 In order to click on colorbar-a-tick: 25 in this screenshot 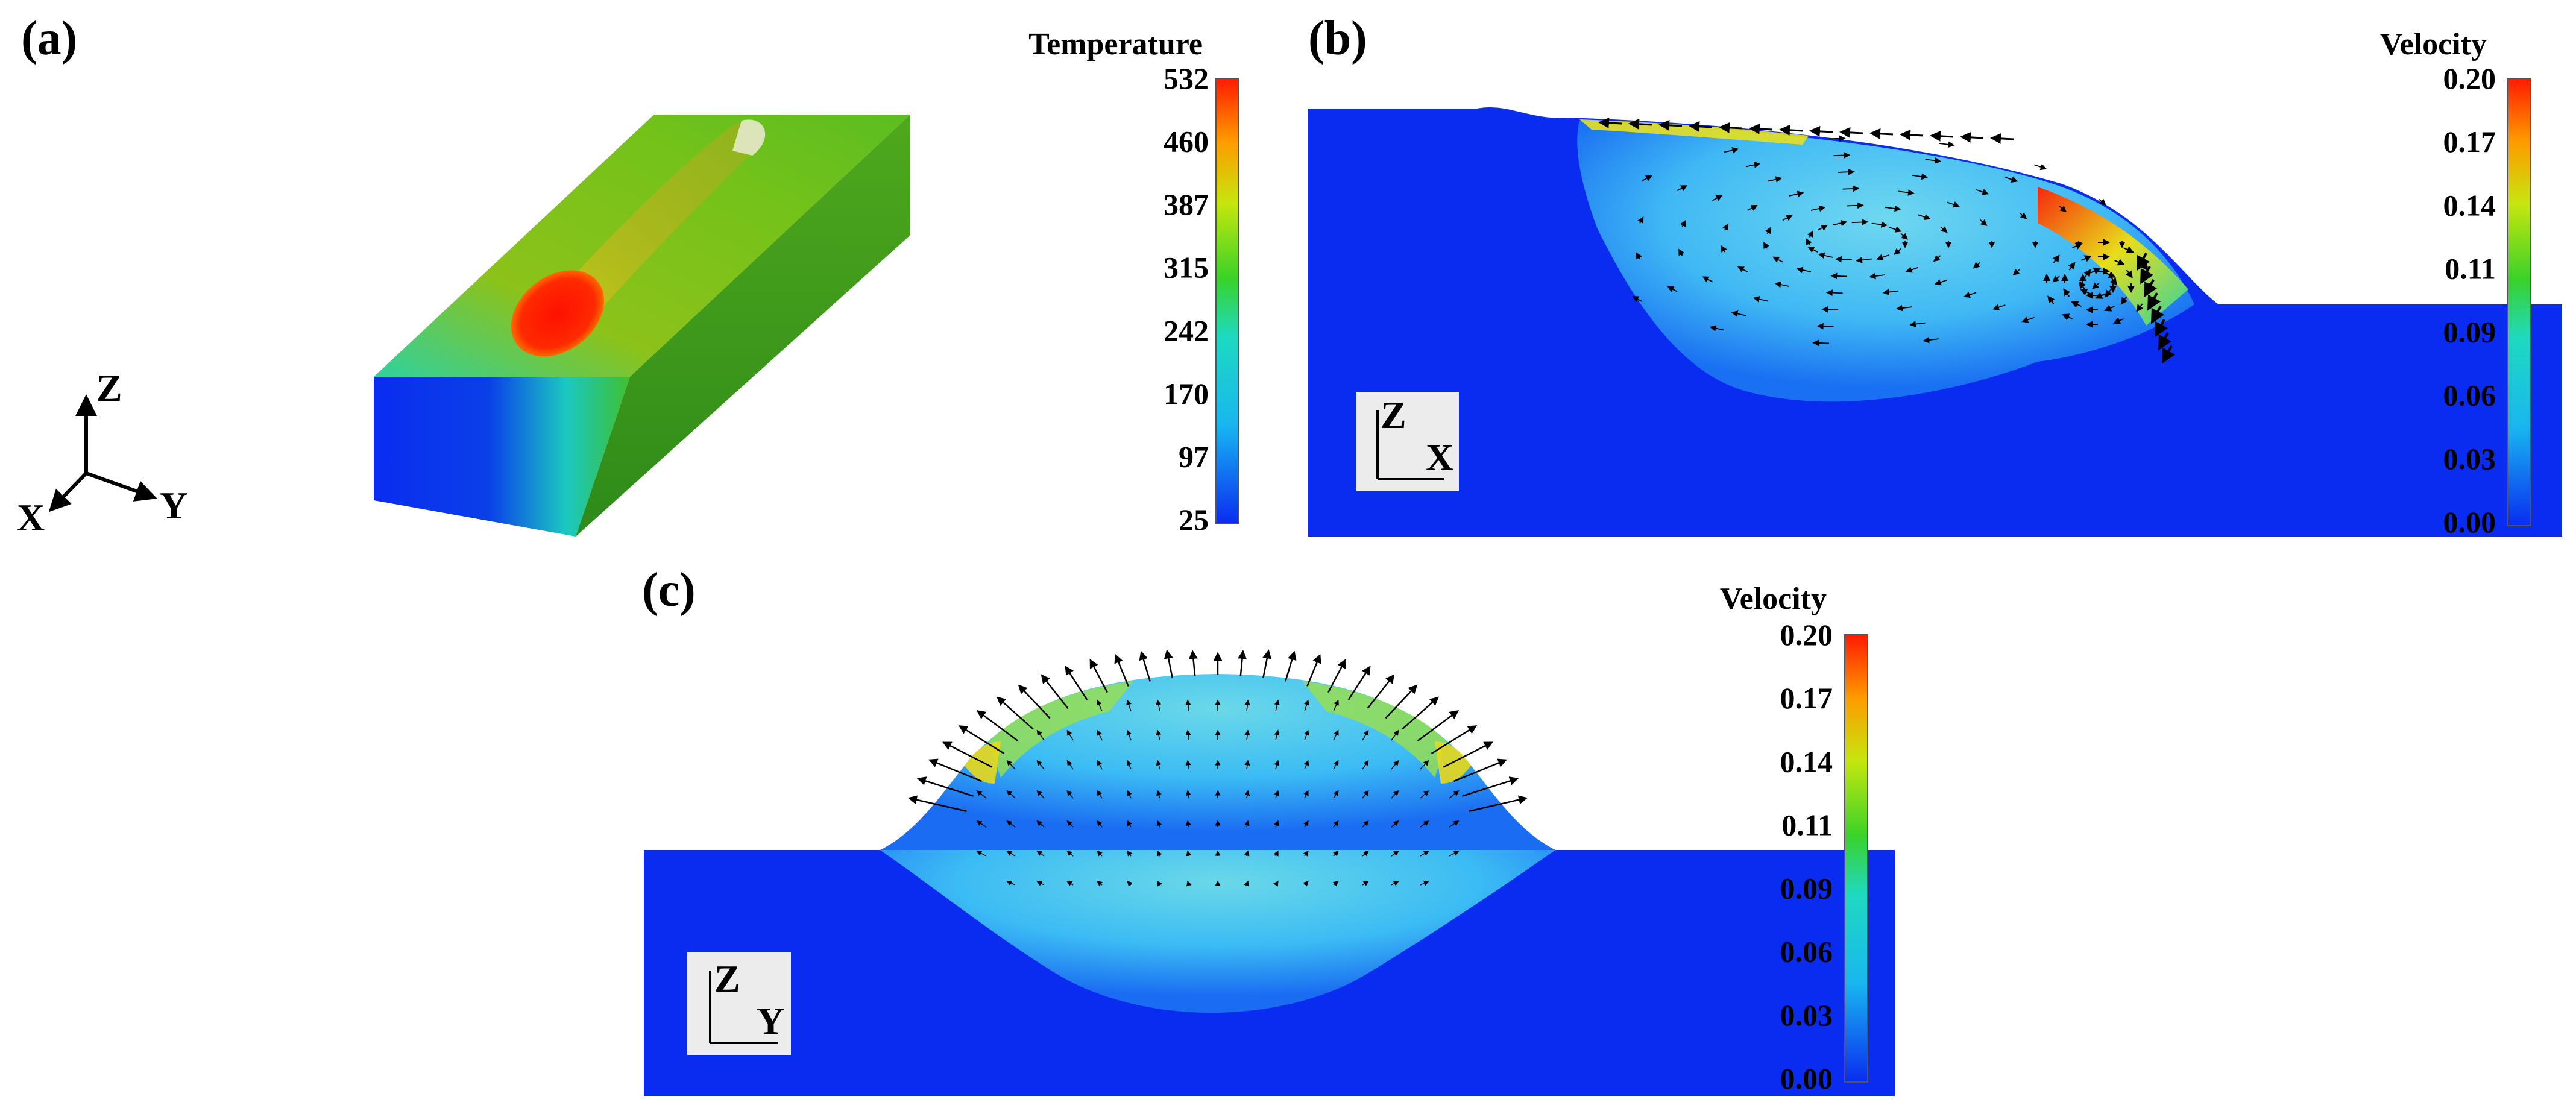, I will do `click(1194, 520)`.